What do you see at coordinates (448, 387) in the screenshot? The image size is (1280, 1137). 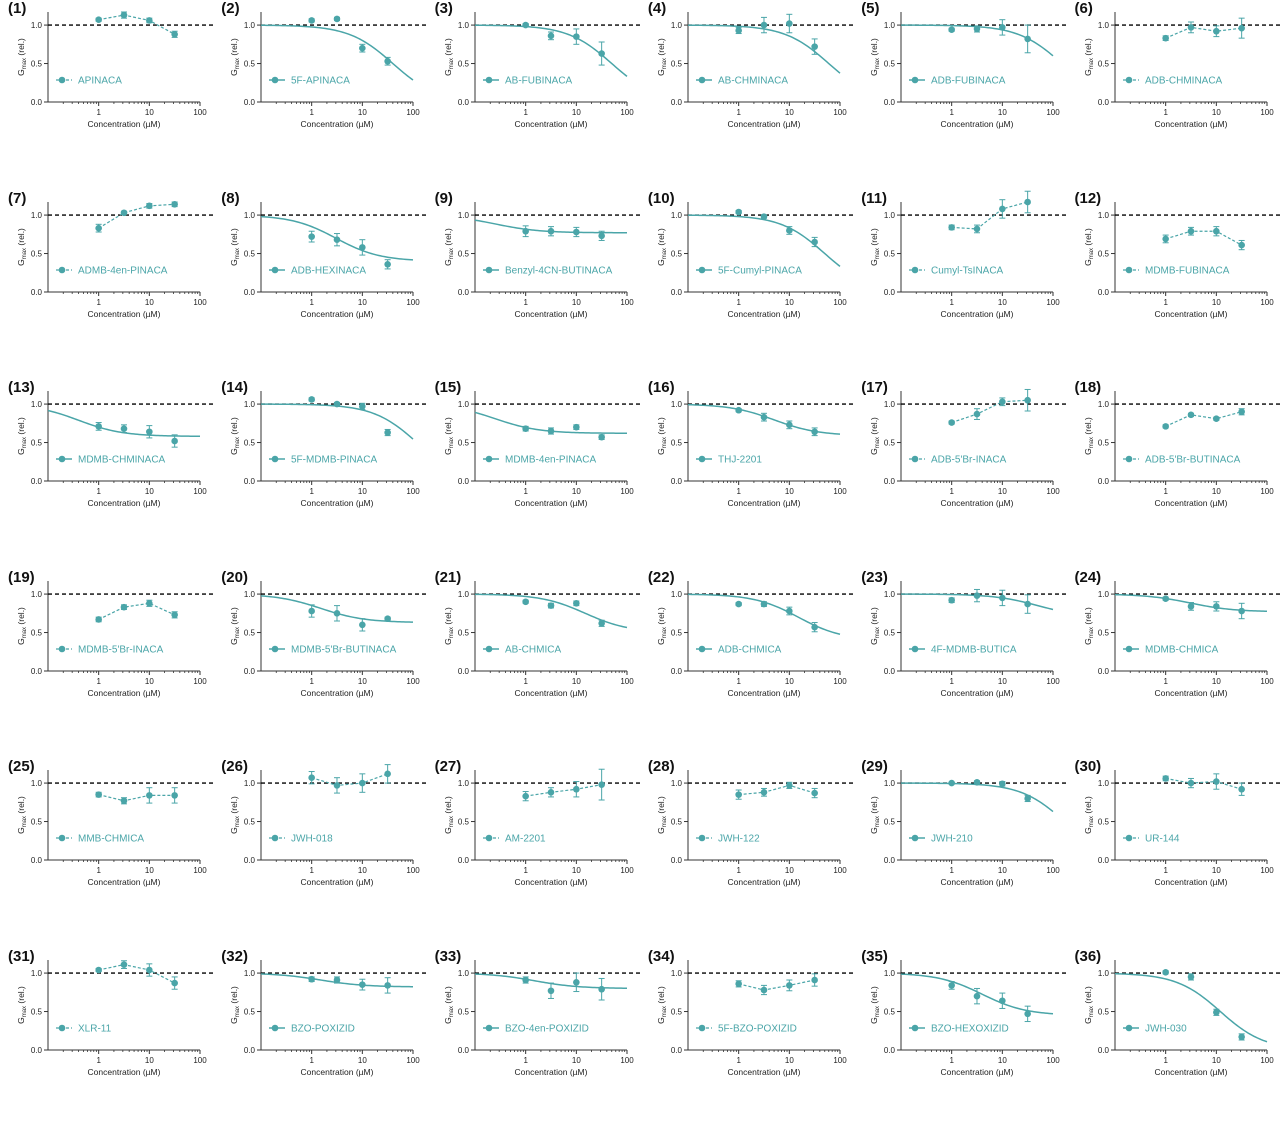 I see `panel-number: (15)` at bounding box center [448, 387].